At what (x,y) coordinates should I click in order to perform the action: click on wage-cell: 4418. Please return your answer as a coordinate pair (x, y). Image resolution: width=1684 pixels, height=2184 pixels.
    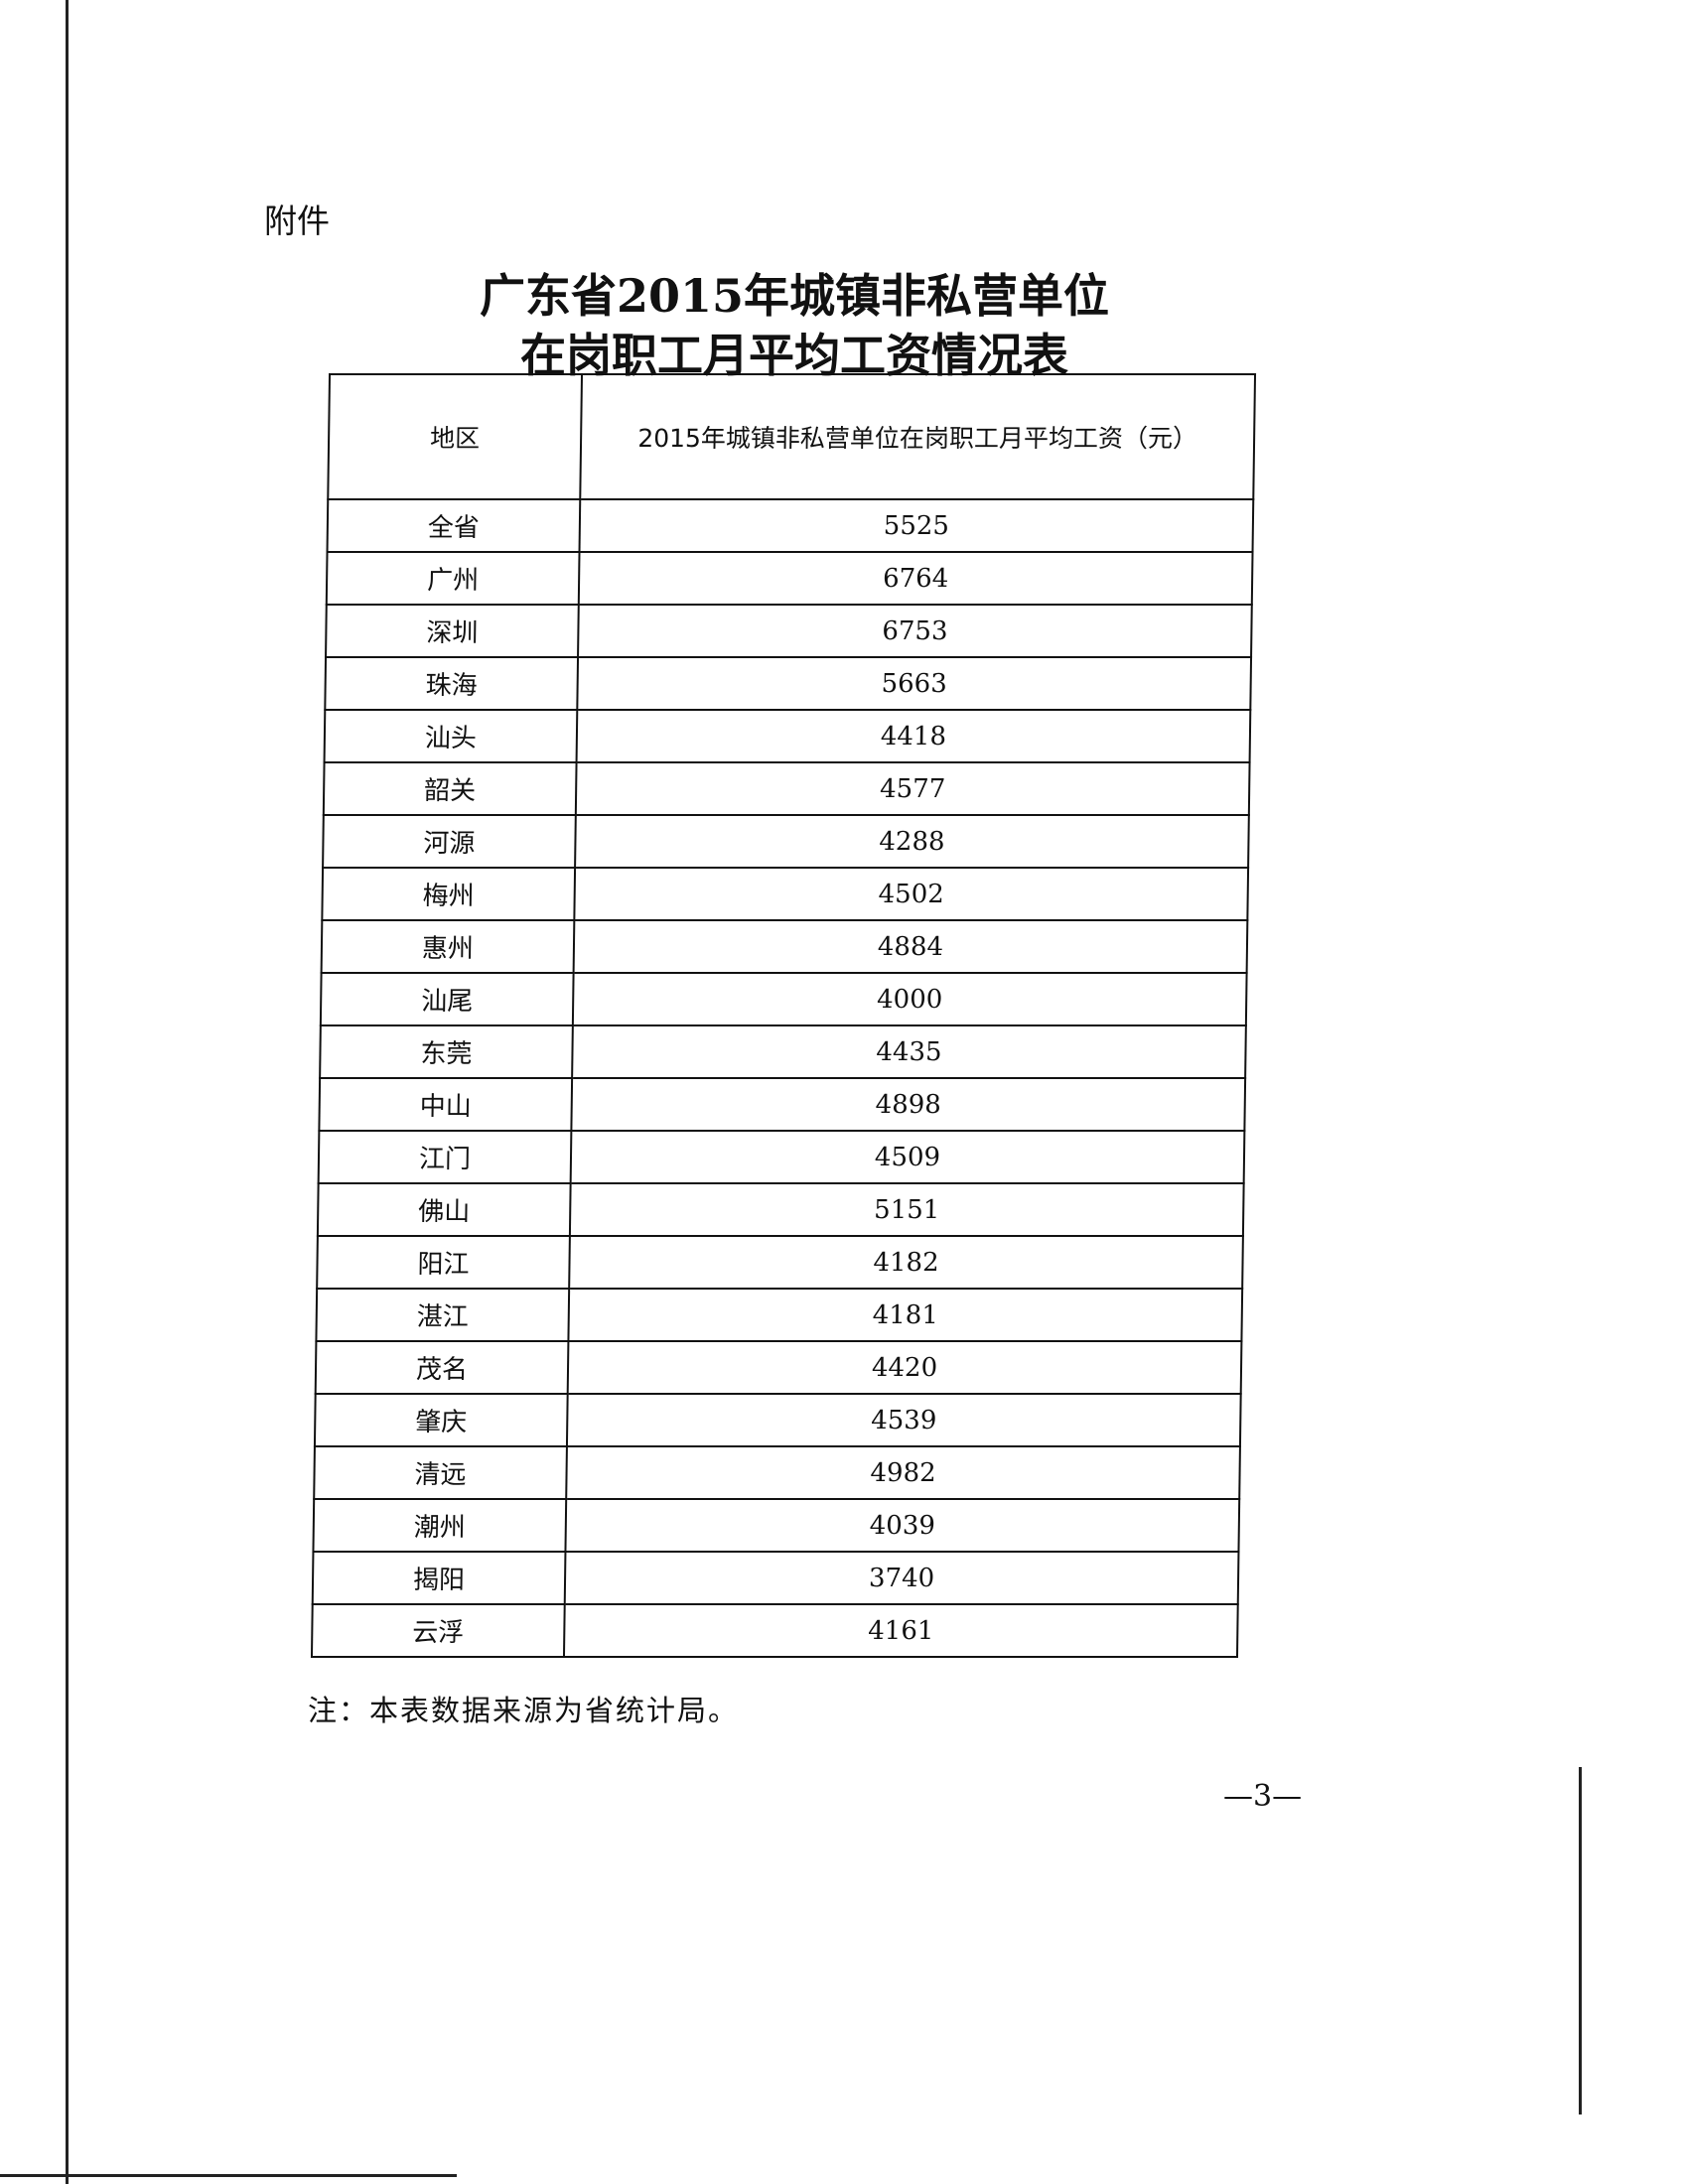
    Looking at the image, I should click on (913, 736).